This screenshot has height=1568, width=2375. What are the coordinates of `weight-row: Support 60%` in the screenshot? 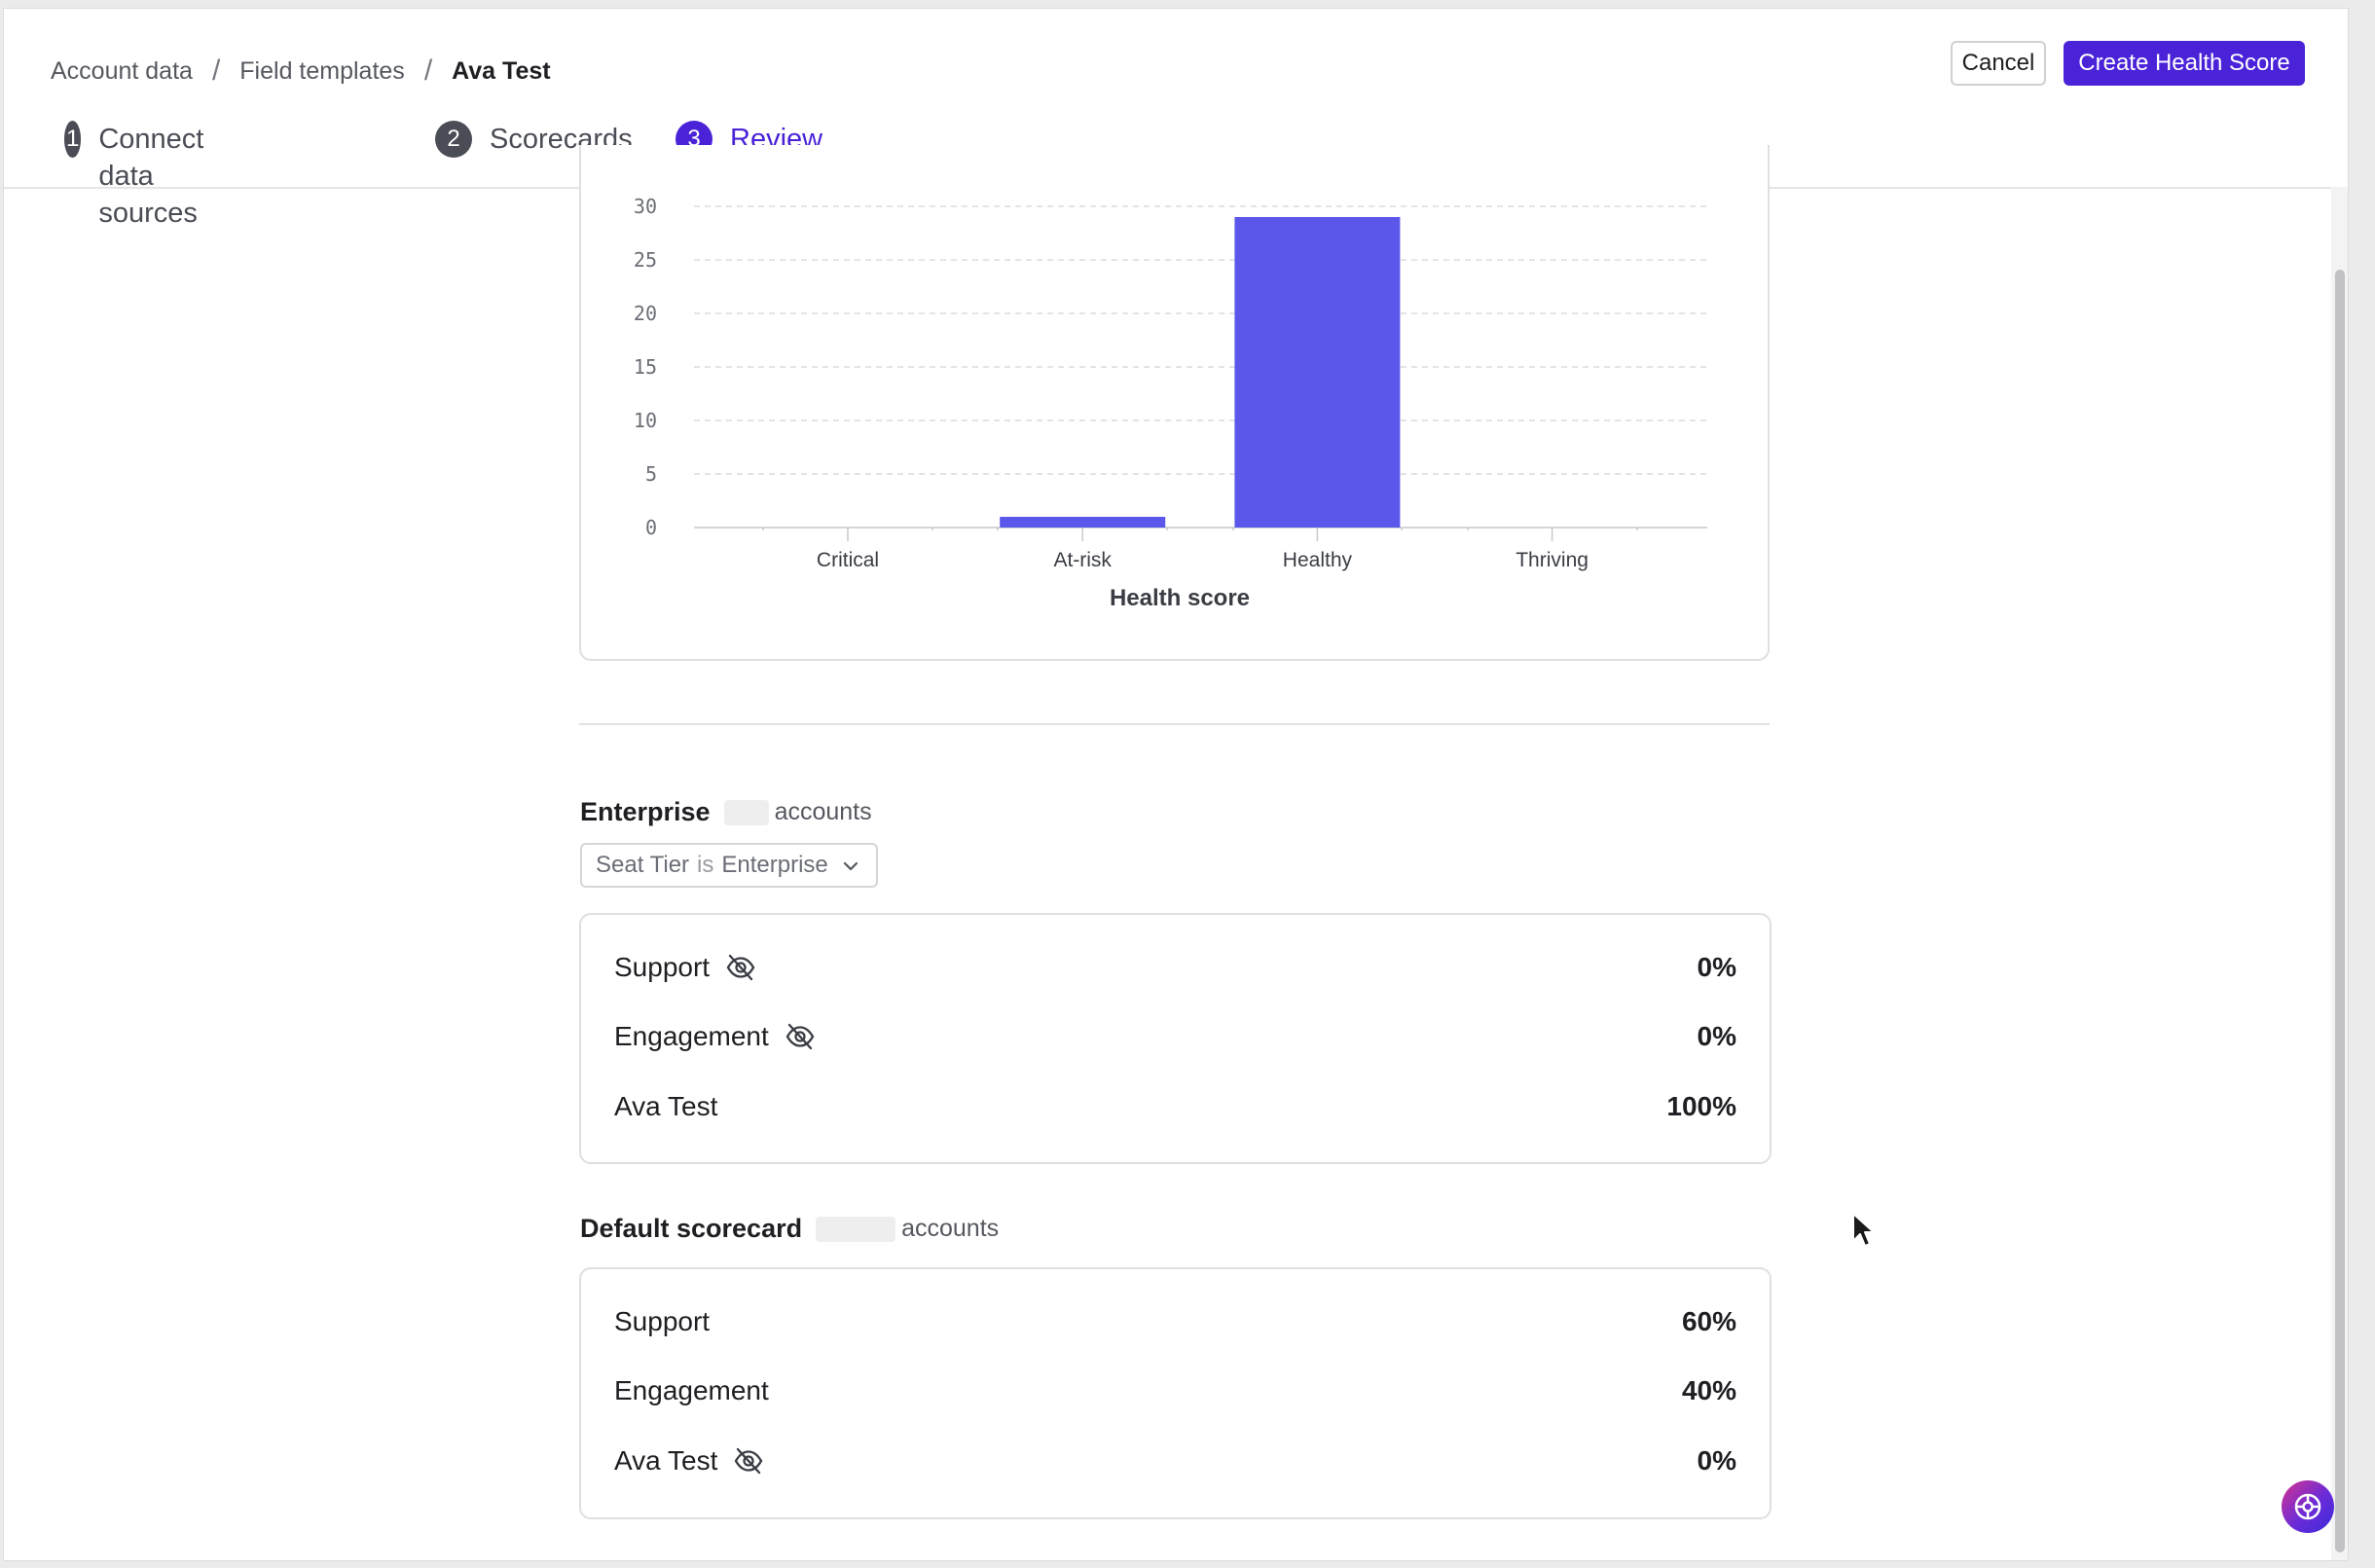 It's located at (1175, 1321).